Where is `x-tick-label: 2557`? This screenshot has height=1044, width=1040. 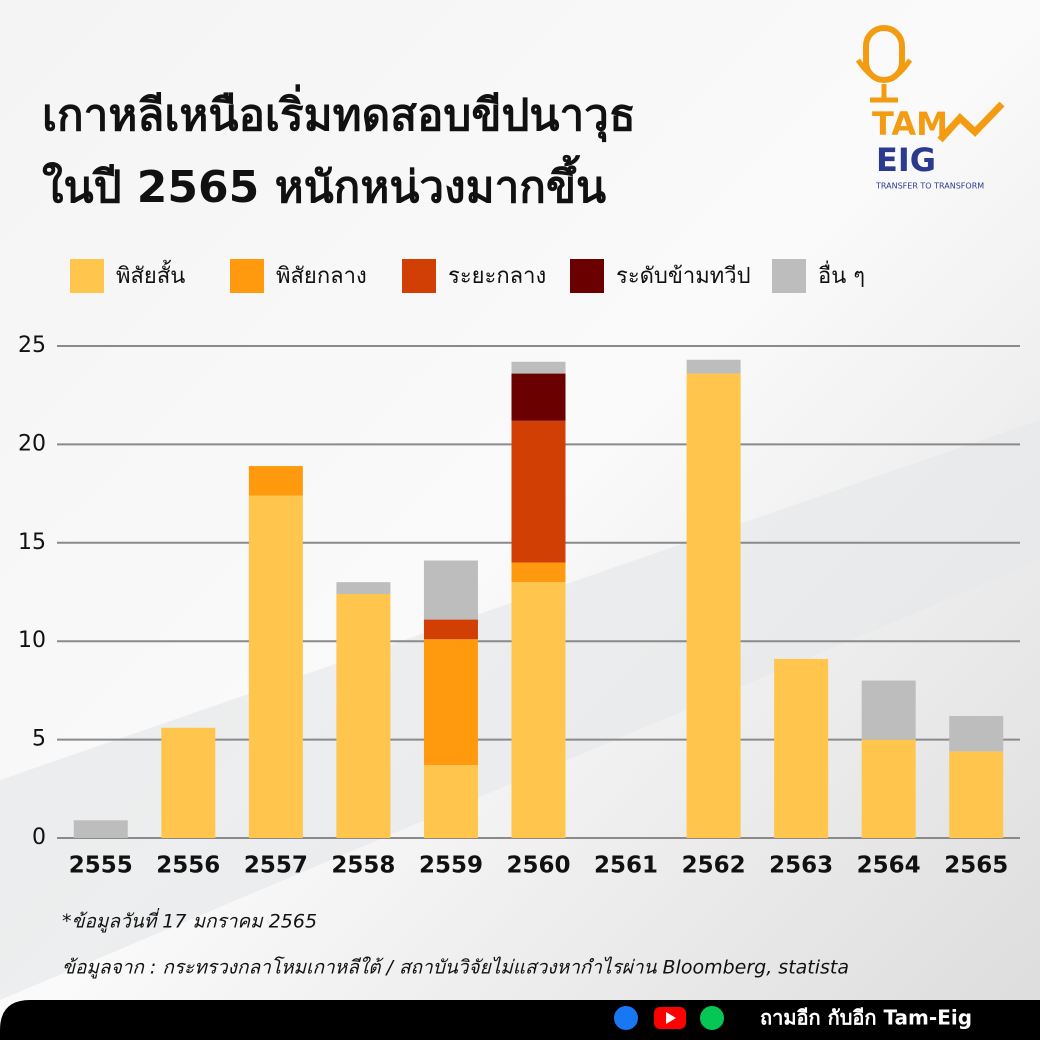 x-tick-label: 2557 is located at coordinates (276, 866).